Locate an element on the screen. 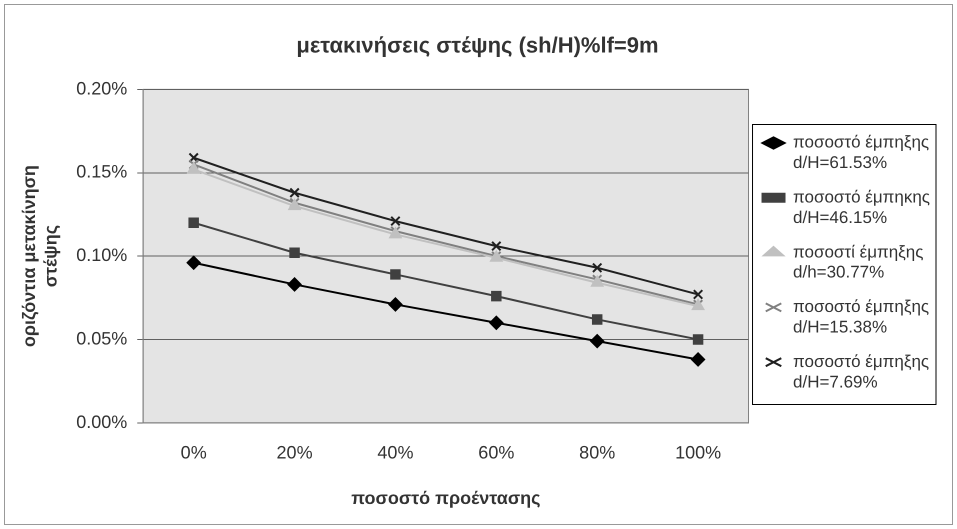 The image size is (957, 529). y-tick-label: 0.15% is located at coordinates (102, 172).